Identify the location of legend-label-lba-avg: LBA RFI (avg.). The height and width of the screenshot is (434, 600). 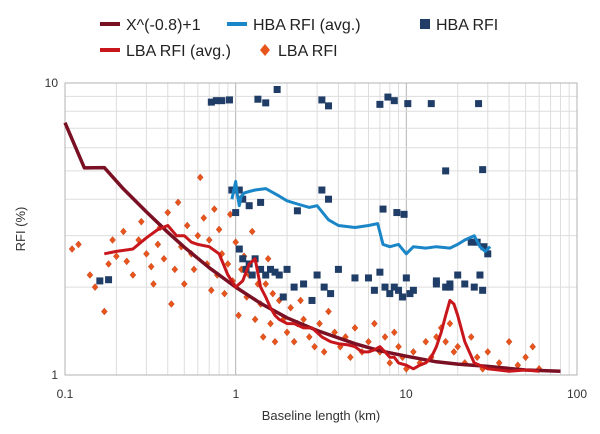
(178, 51).